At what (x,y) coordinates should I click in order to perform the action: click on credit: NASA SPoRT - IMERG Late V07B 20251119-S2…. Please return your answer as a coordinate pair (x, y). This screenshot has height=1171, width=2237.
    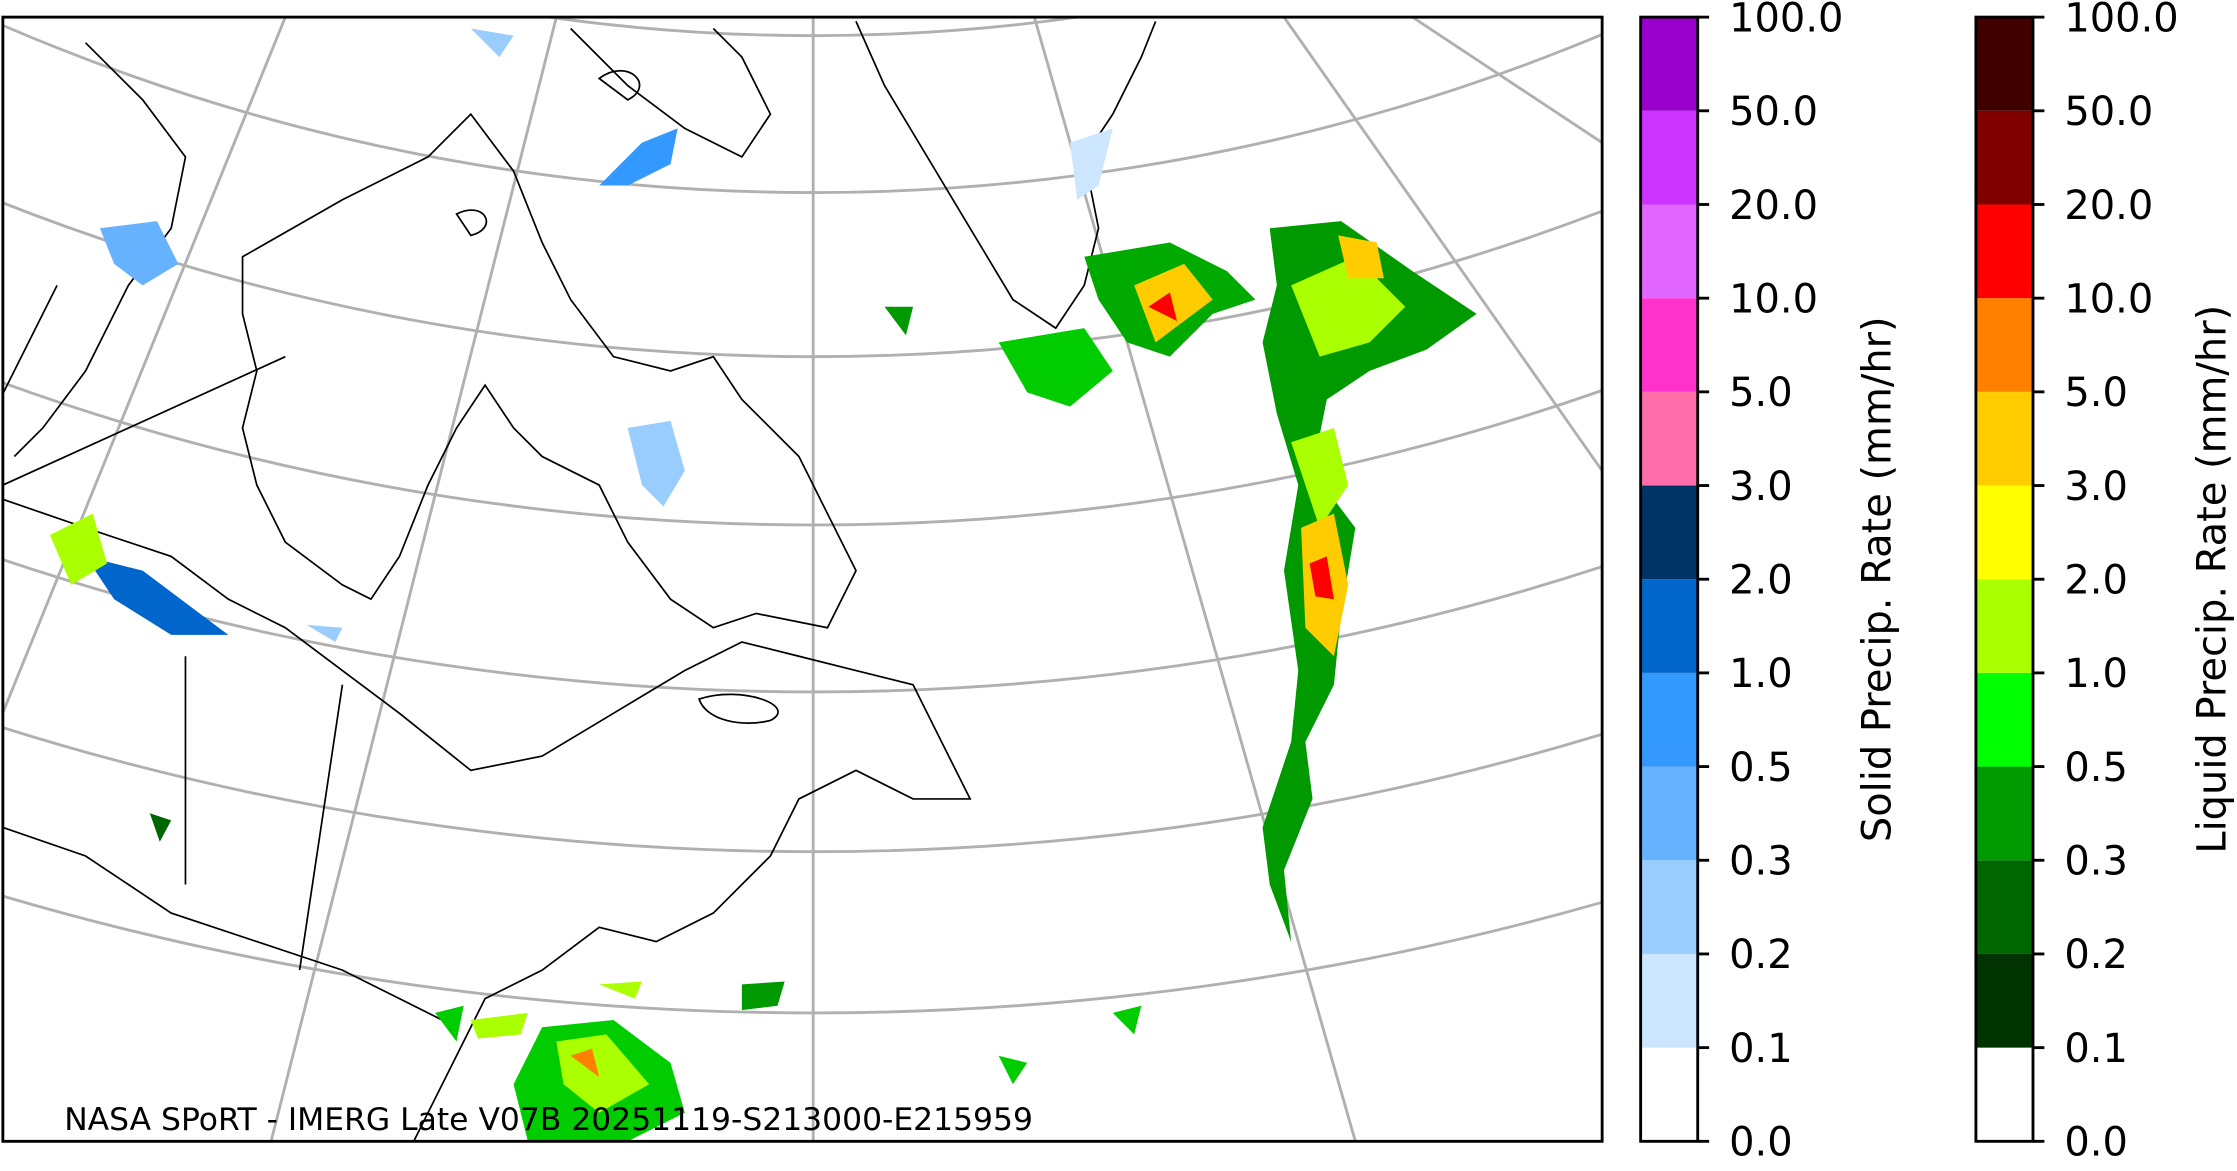
    Looking at the image, I should click on (548, 1120).